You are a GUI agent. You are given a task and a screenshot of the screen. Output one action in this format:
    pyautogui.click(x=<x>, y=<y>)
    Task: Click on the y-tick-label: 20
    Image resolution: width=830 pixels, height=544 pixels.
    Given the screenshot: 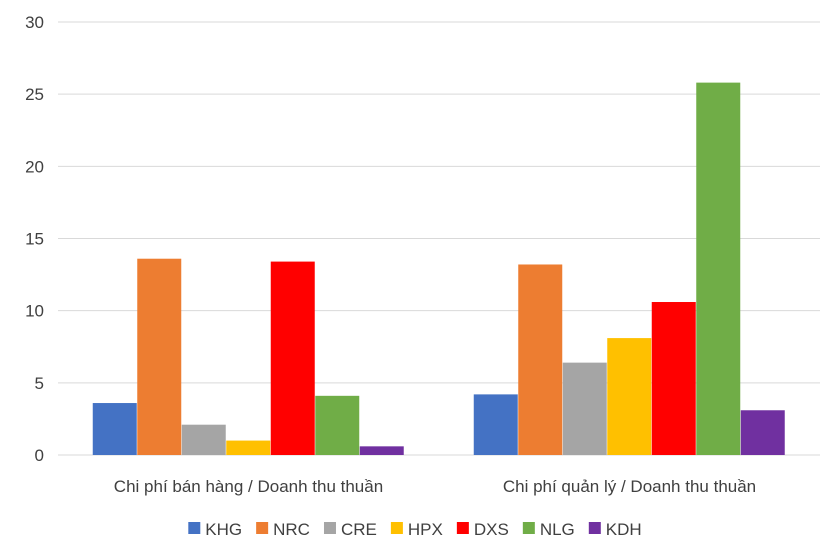 What is the action you would take?
    pyautogui.click(x=34, y=166)
    